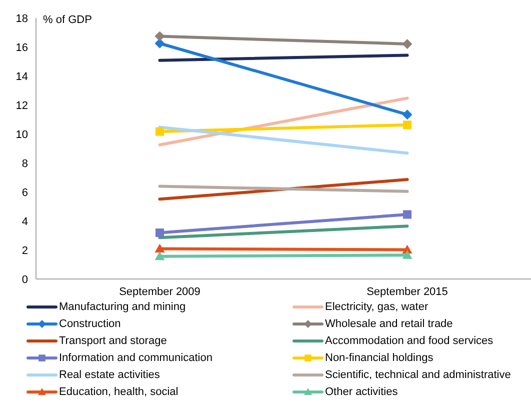  I want to click on legend-label: Construction, so click(90, 324).